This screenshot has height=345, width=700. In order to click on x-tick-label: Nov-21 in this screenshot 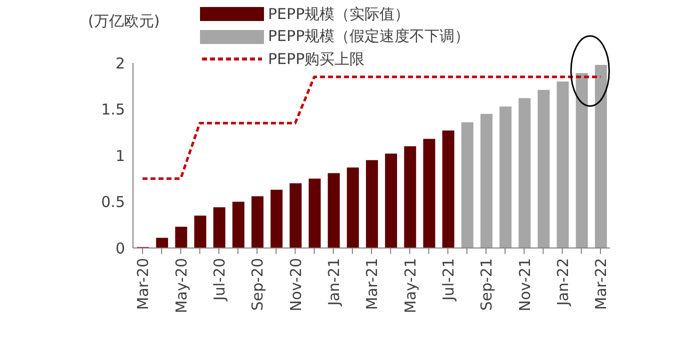, I will do `click(525, 285)`.